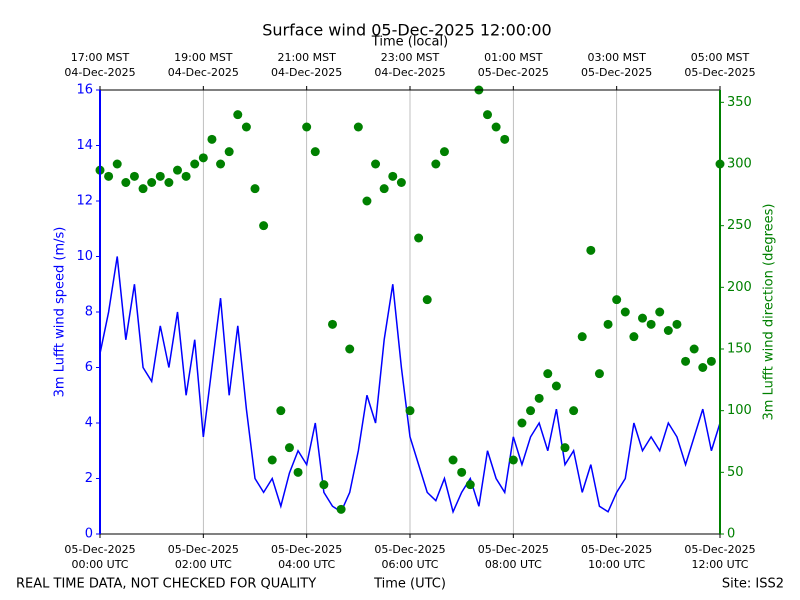  I want to click on y-tick-label: 10, so click(84, 256).